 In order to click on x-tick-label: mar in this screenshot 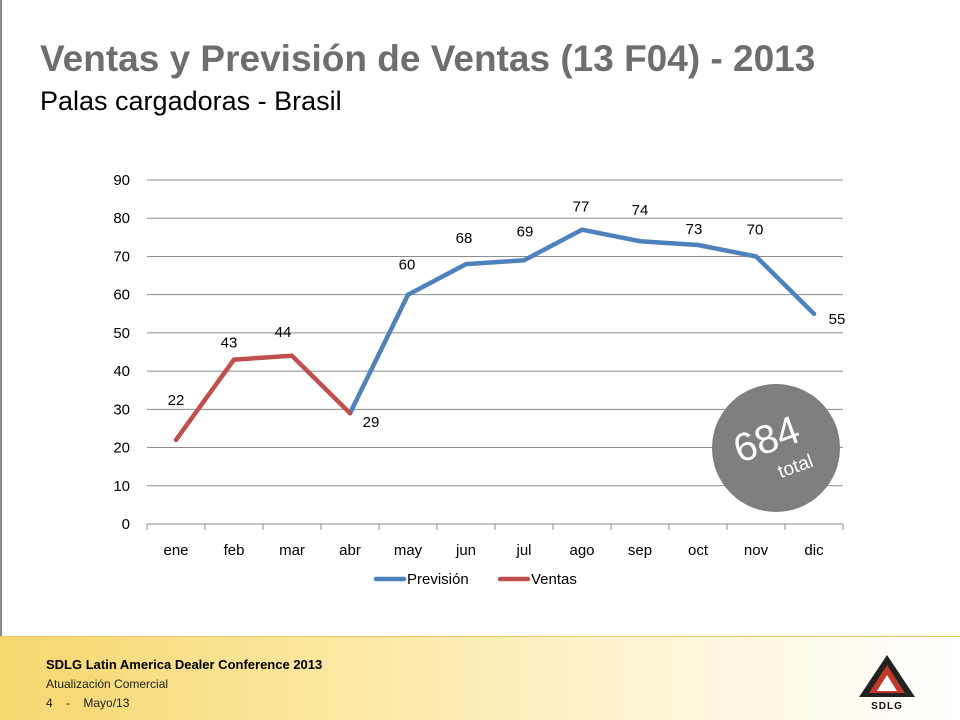, I will do `click(292, 550)`.